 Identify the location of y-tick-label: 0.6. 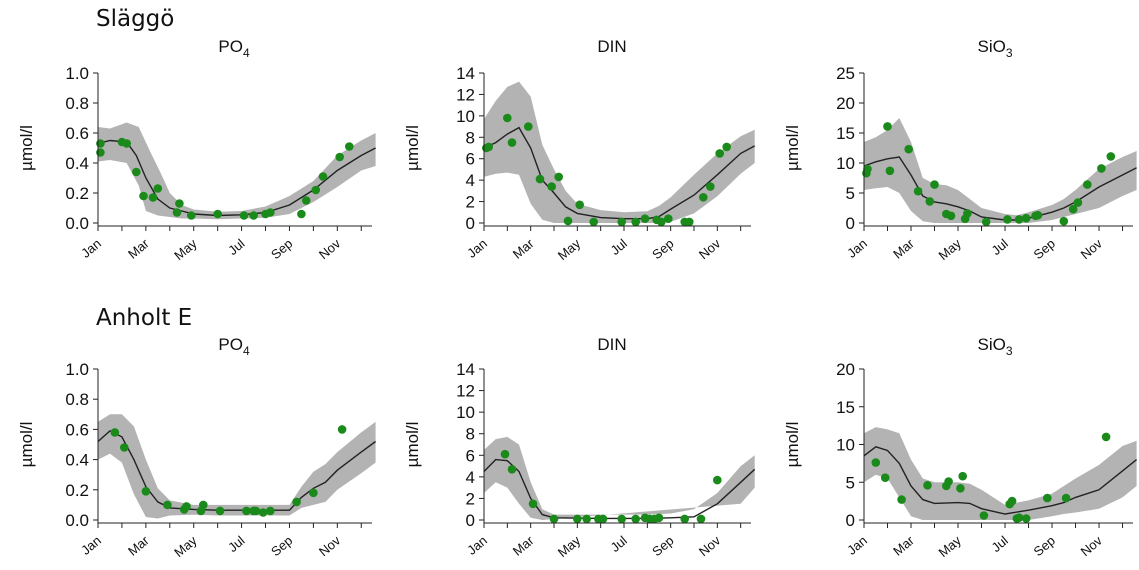
(77, 133).